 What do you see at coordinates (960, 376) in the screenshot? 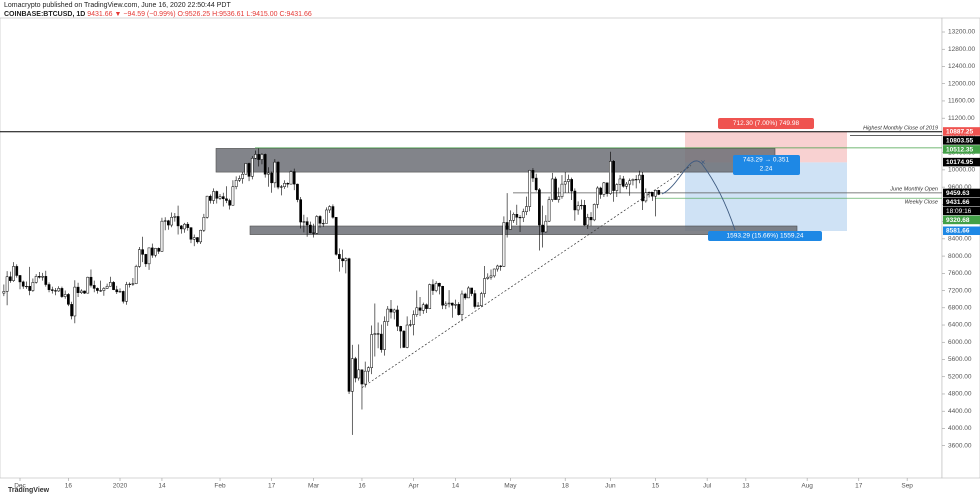
I see `y-tick-label: 5200.00` at bounding box center [960, 376].